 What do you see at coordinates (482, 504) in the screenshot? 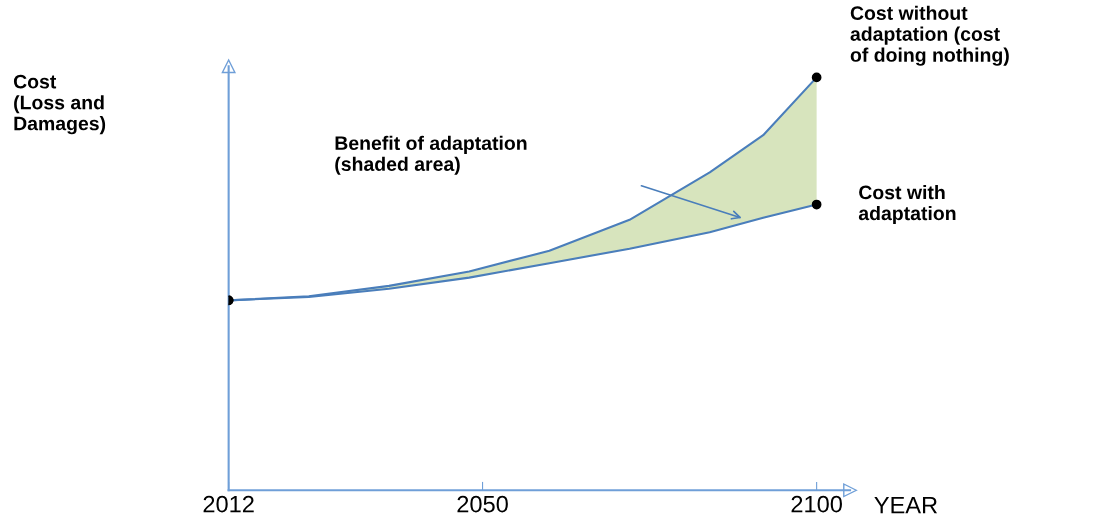
I see `x-tick-label: 2050` at bounding box center [482, 504].